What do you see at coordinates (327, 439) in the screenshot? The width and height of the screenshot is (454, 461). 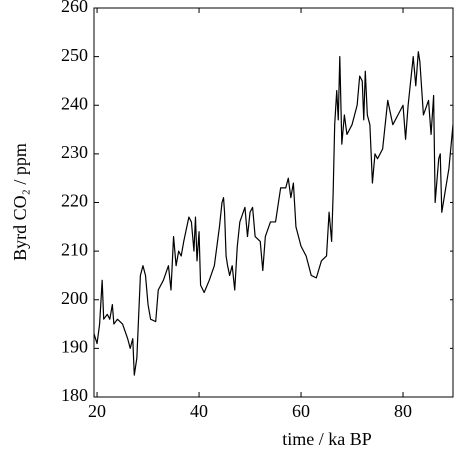 I see `x-axis-label: time / ka BP` at bounding box center [327, 439].